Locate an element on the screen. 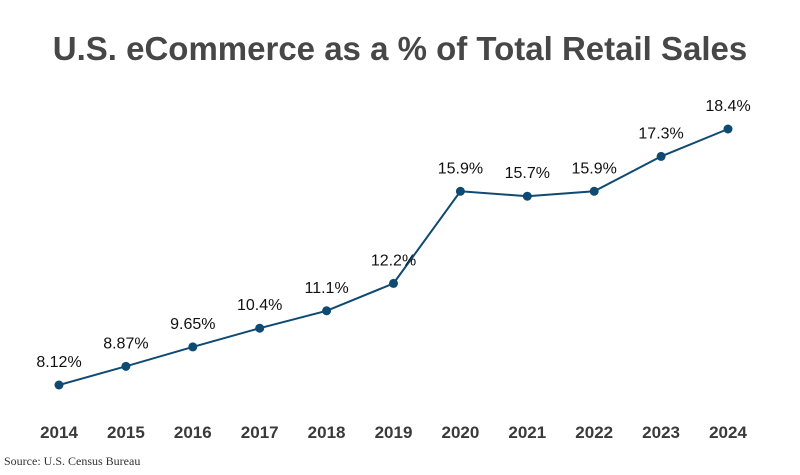  data-point-2018 is located at coordinates (327, 311).